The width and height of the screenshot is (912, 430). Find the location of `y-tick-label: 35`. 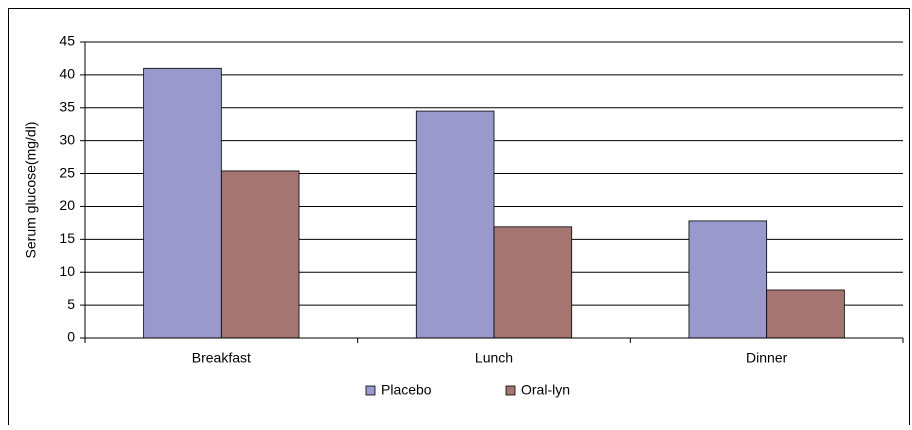

y-tick-label: 35 is located at coordinates (67, 106).